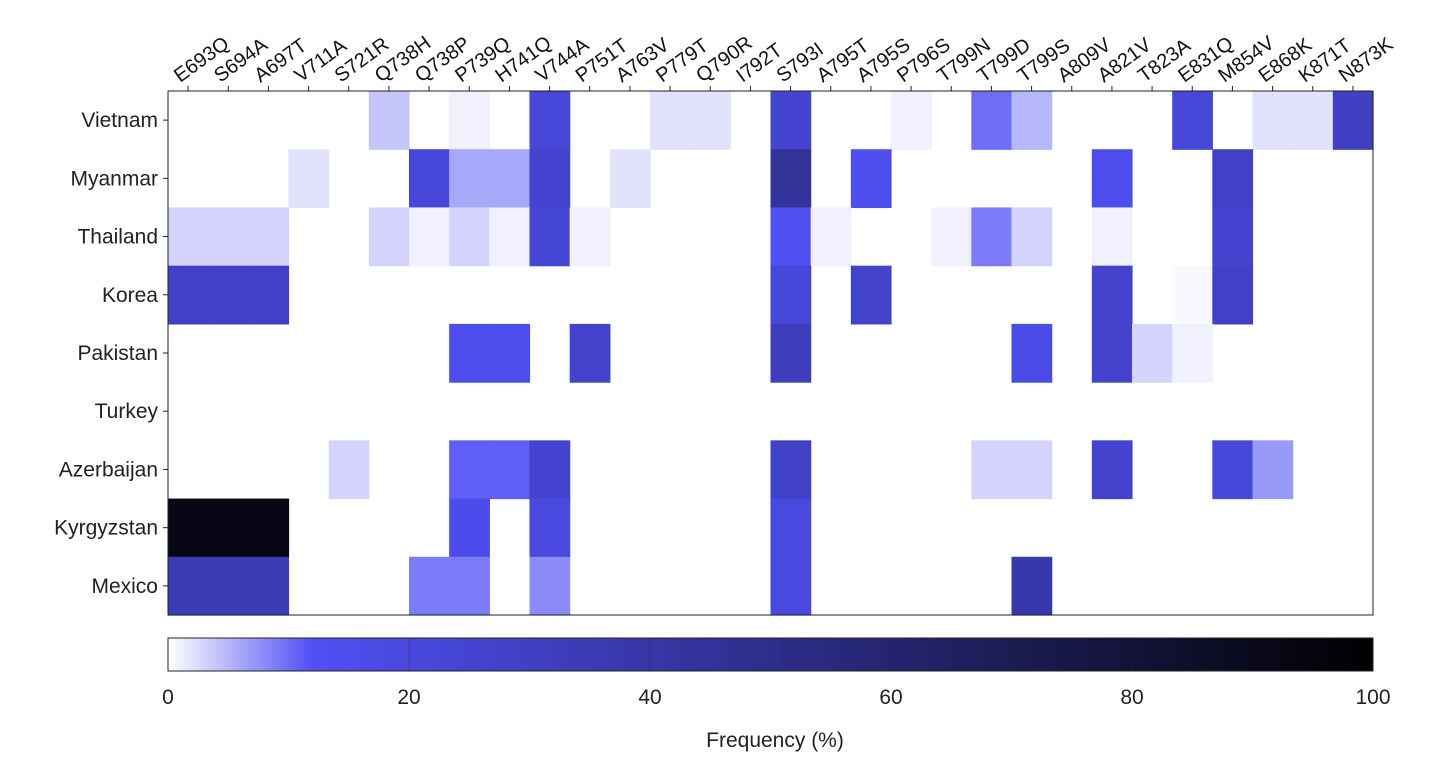 Image resolution: width=1454 pixels, height=771 pixels. Describe the element at coordinates (776, 673) in the screenshot. I see `colorbar: 0 20 40 60 80 100` at that location.